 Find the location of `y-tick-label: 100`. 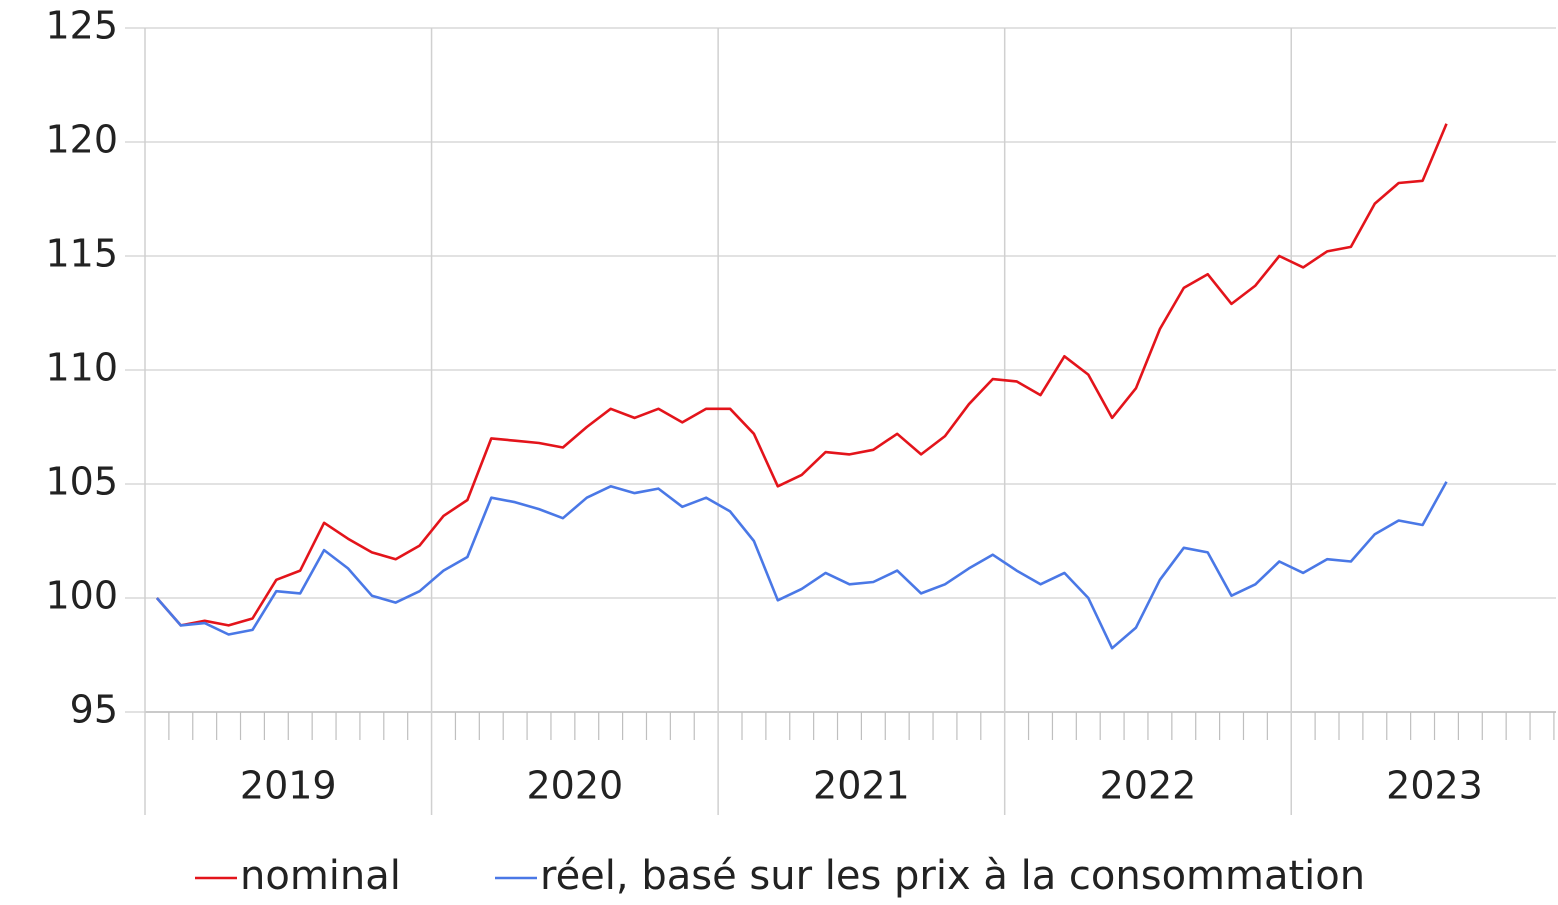

y-tick-label: 100 is located at coordinates (81, 596).